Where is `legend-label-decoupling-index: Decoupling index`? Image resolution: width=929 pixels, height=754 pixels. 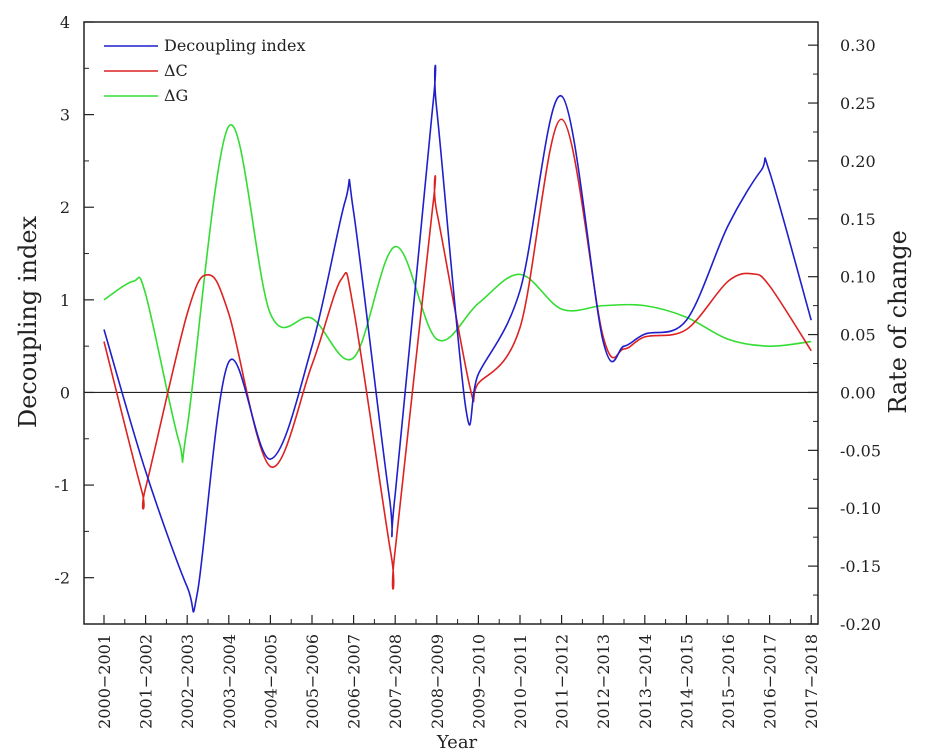
legend-label-decoupling-index: Decoupling index is located at coordinates (234, 45).